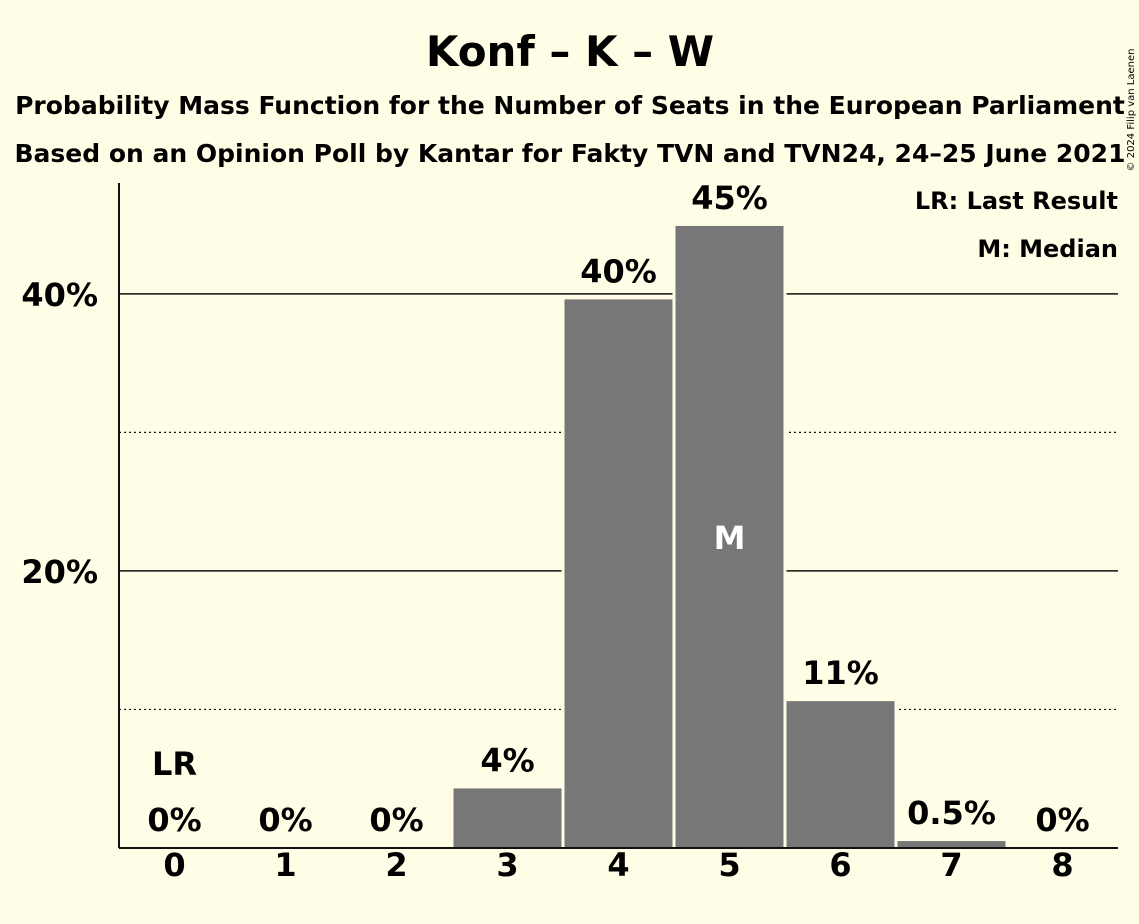 The width and height of the screenshot is (1139, 924). I want to click on bar-value-label: 45%, so click(729, 198).